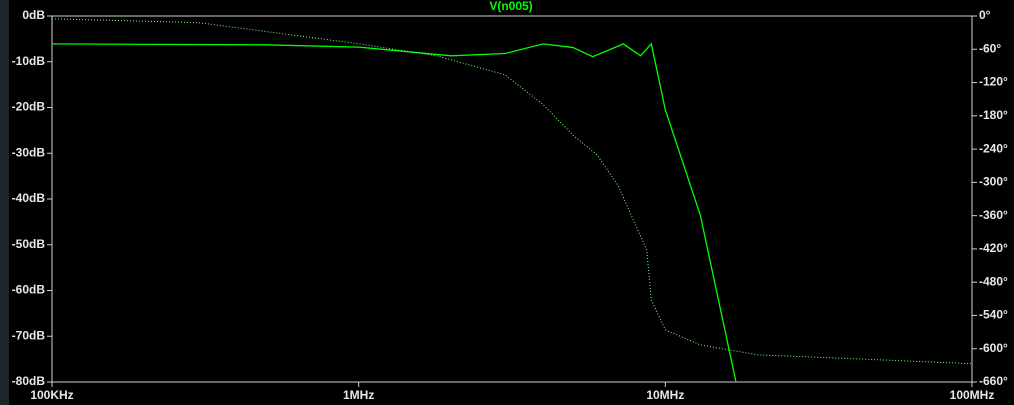 Image resolution: width=1014 pixels, height=405 pixels. What do you see at coordinates (29, 61) in the screenshot?
I see `y-tick-label: -10dB` at bounding box center [29, 61].